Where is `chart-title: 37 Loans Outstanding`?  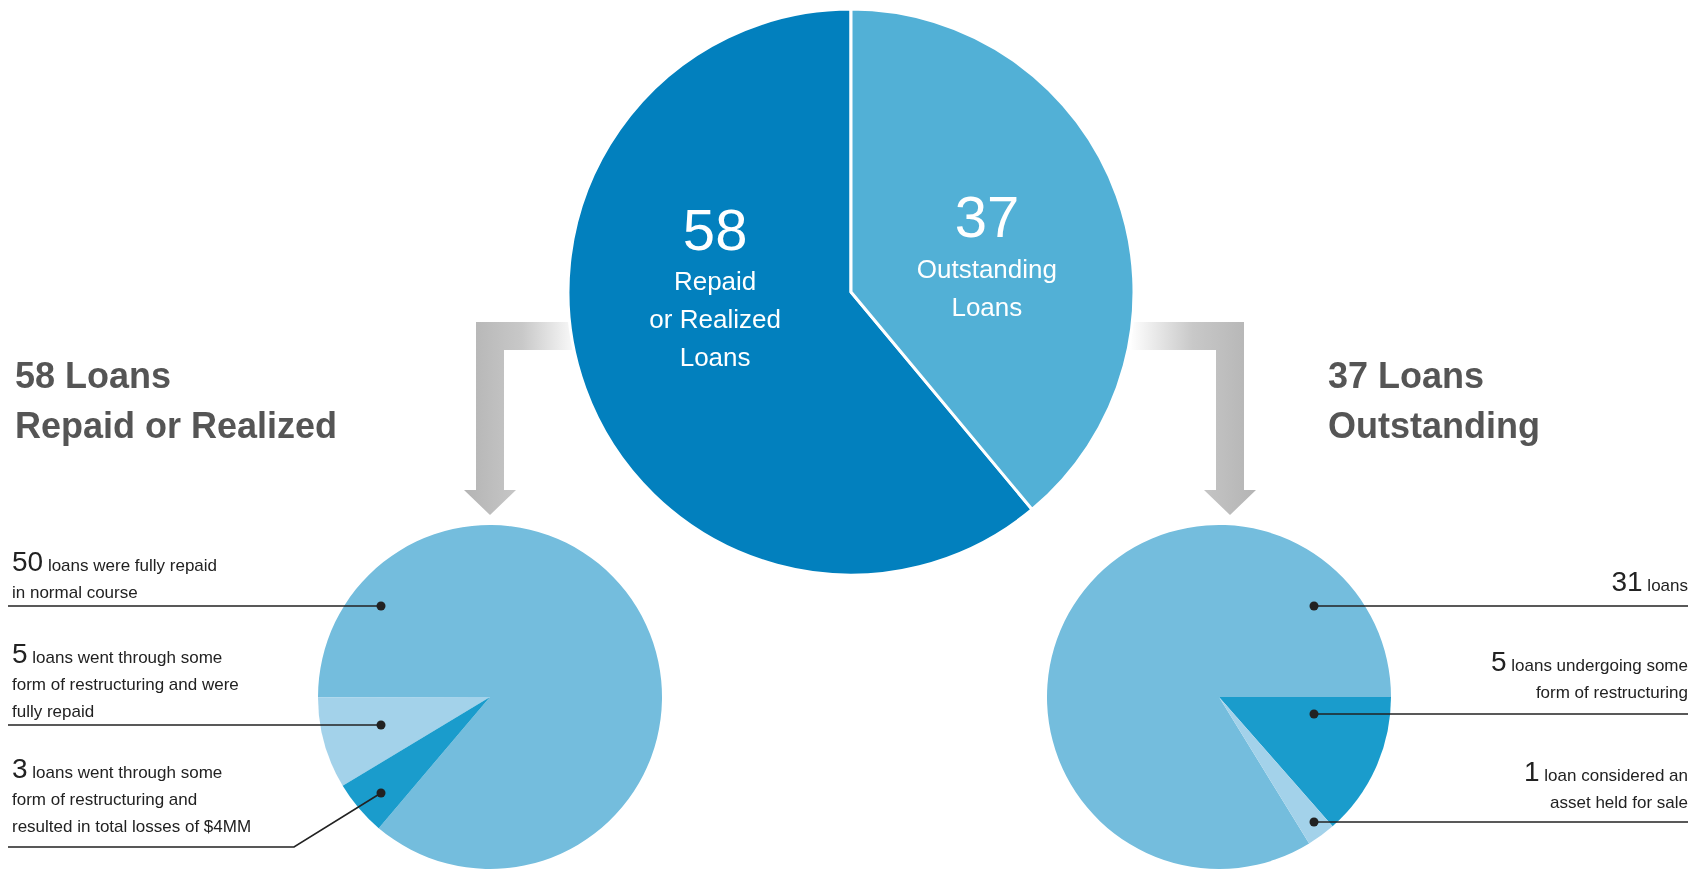
chart-title: 37 Loans Outstanding is located at coordinates (1434, 401).